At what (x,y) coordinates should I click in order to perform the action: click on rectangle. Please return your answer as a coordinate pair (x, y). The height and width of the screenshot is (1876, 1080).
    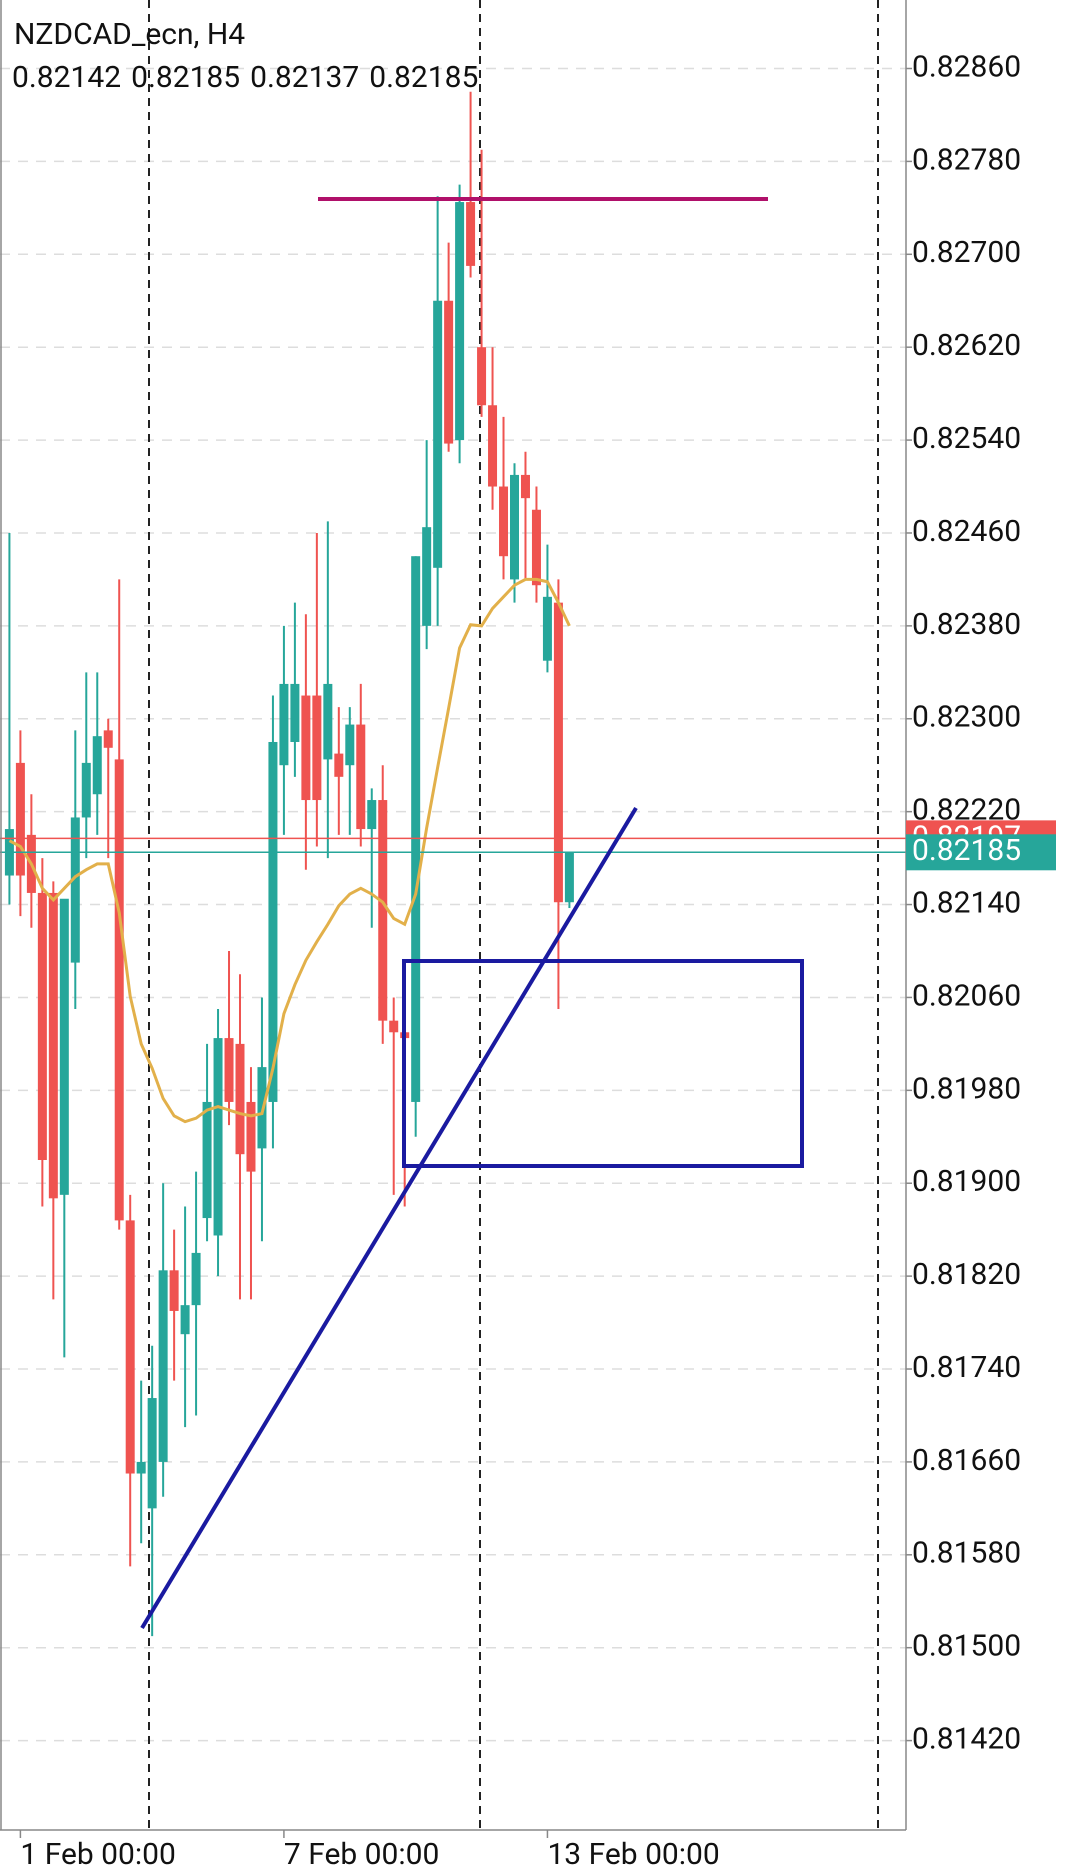
    Looking at the image, I should click on (603, 1063).